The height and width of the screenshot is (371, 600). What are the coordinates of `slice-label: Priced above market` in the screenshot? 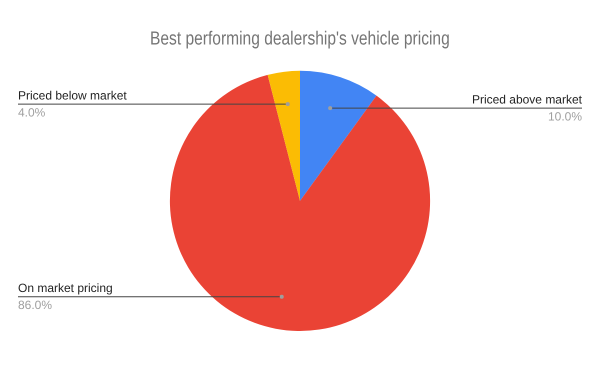 It's located at (527, 99).